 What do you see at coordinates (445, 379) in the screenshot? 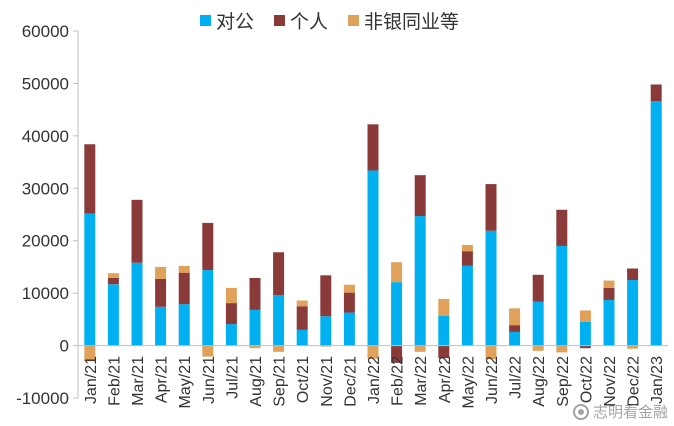
I see `x-tick-label: Apr/22` at bounding box center [445, 379].